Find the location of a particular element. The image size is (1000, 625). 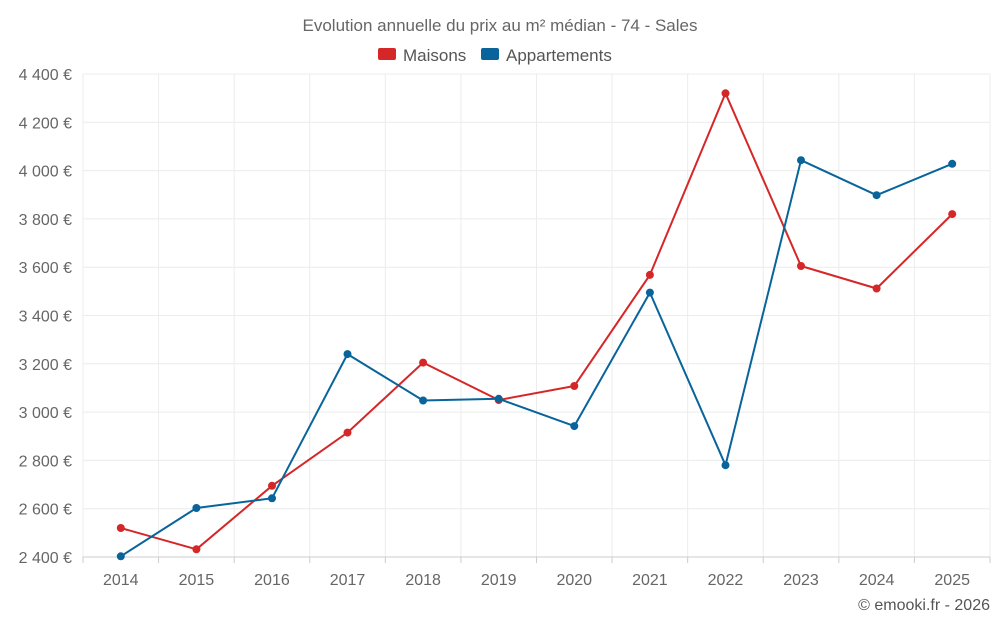

x-tick-label: 2016 is located at coordinates (272, 580).